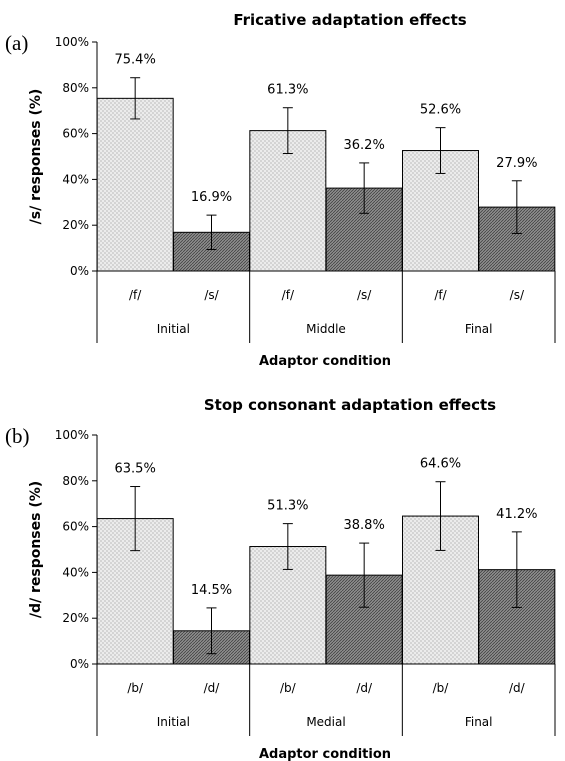 The height and width of the screenshot is (761, 565). What do you see at coordinates (211, 197) in the screenshot?
I see `data-label: 16.9%` at bounding box center [211, 197].